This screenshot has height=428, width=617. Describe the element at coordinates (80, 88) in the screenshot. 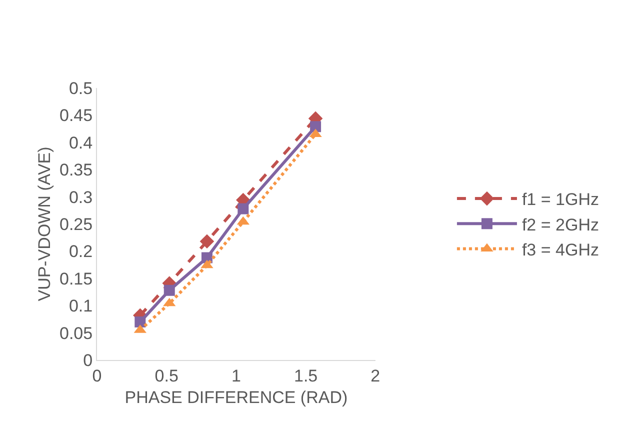

I see `y-tick-label: 0.5` at that location.